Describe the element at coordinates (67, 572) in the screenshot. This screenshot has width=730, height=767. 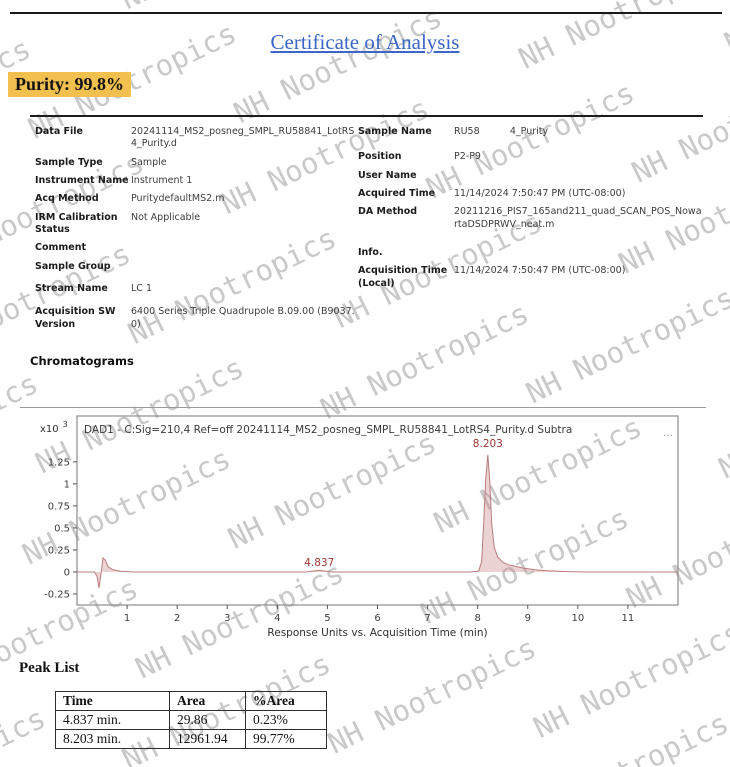
I see `y-tick-label: 0` at that location.